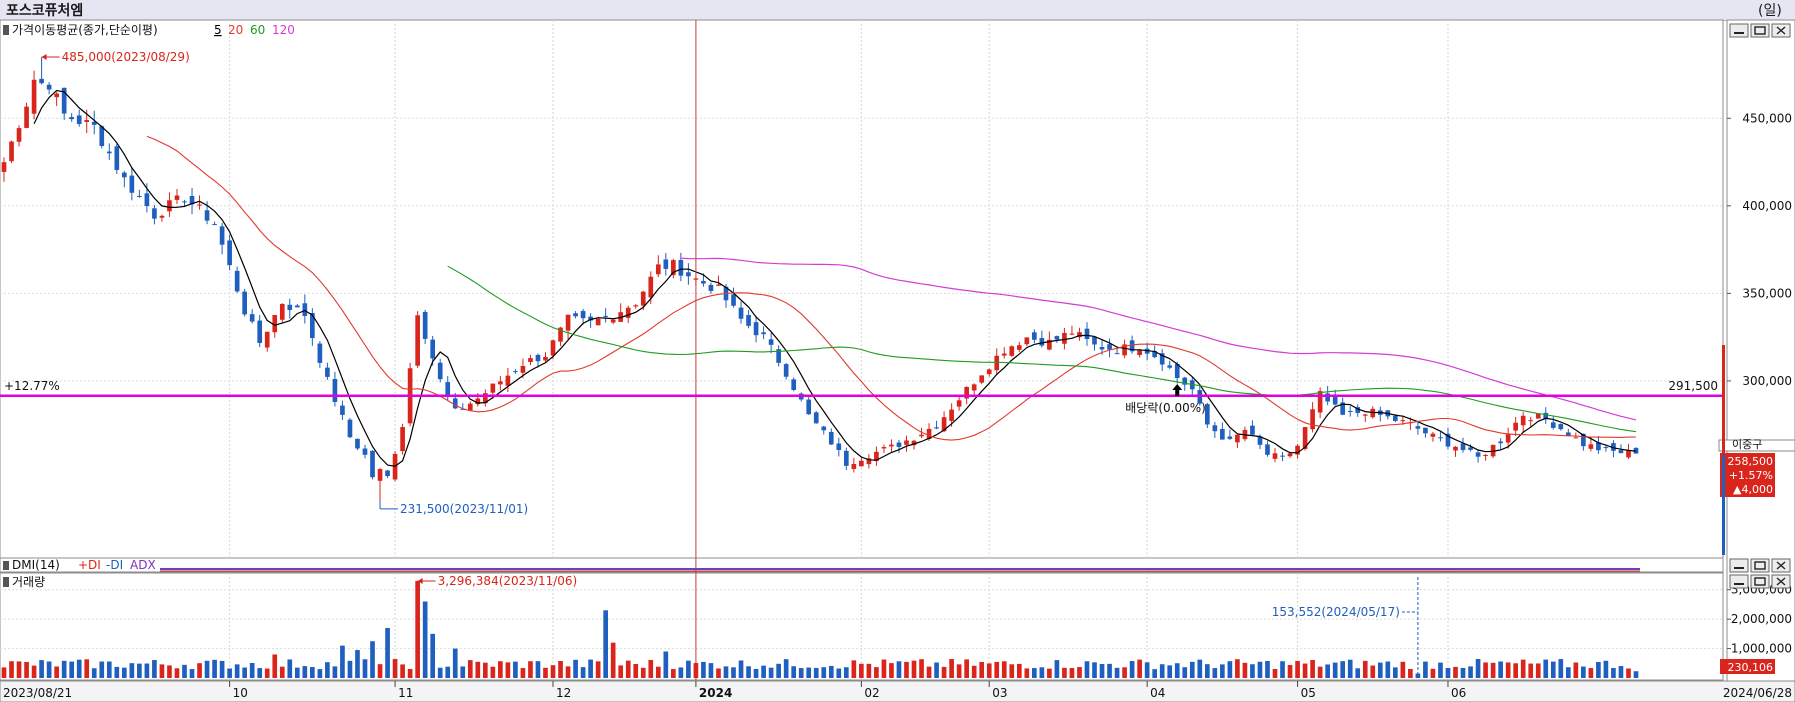  Describe the element at coordinates (6, 30) in the screenshot. I see `legend-handle-icon` at that location.